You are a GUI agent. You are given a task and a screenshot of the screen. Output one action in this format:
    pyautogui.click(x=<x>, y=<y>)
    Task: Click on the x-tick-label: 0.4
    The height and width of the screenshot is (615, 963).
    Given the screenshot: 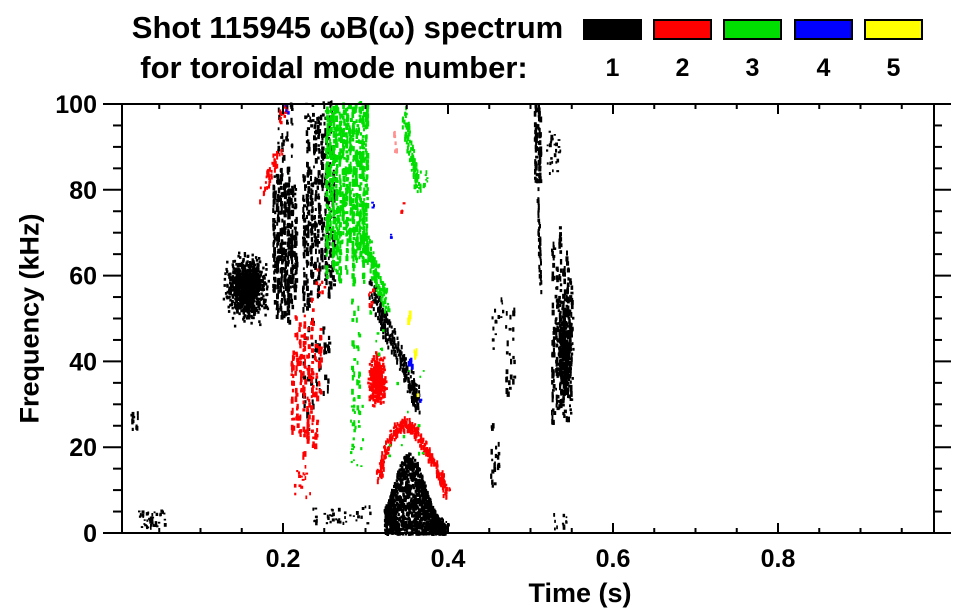 What is the action you would take?
    pyautogui.click(x=448, y=559)
    